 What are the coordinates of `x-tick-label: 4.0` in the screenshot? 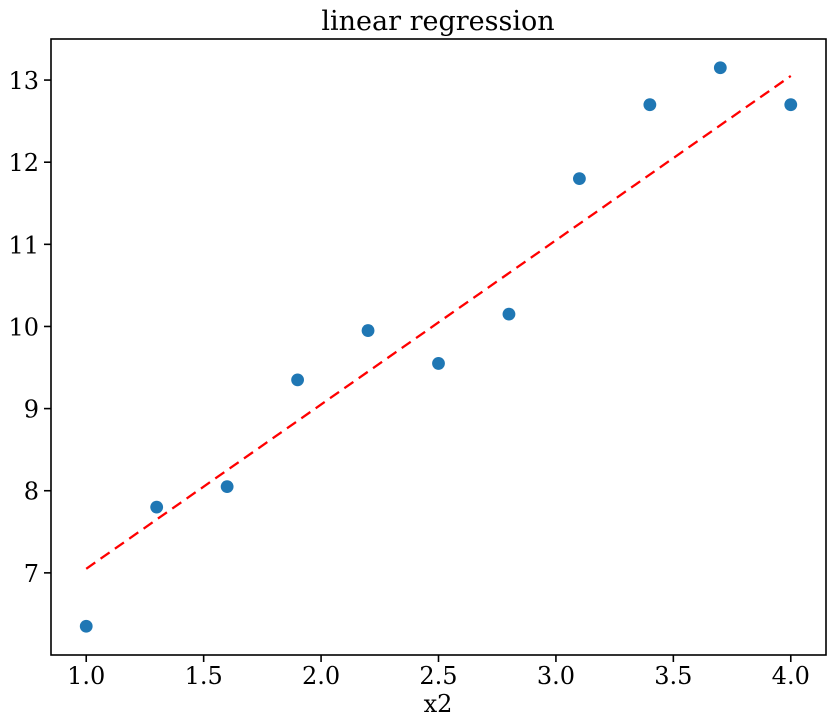 It's located at (791, 676).